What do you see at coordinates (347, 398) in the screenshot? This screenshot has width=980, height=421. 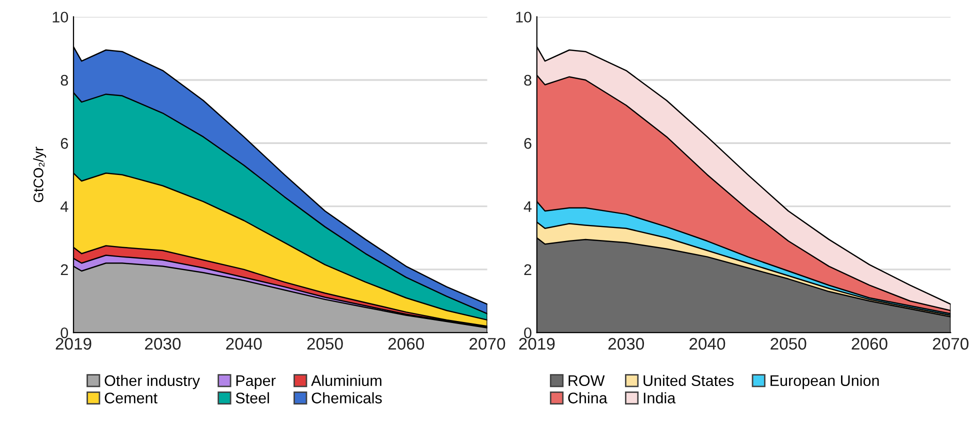 I see `legend-label: Chemicals` at bounding box center [347, 398].